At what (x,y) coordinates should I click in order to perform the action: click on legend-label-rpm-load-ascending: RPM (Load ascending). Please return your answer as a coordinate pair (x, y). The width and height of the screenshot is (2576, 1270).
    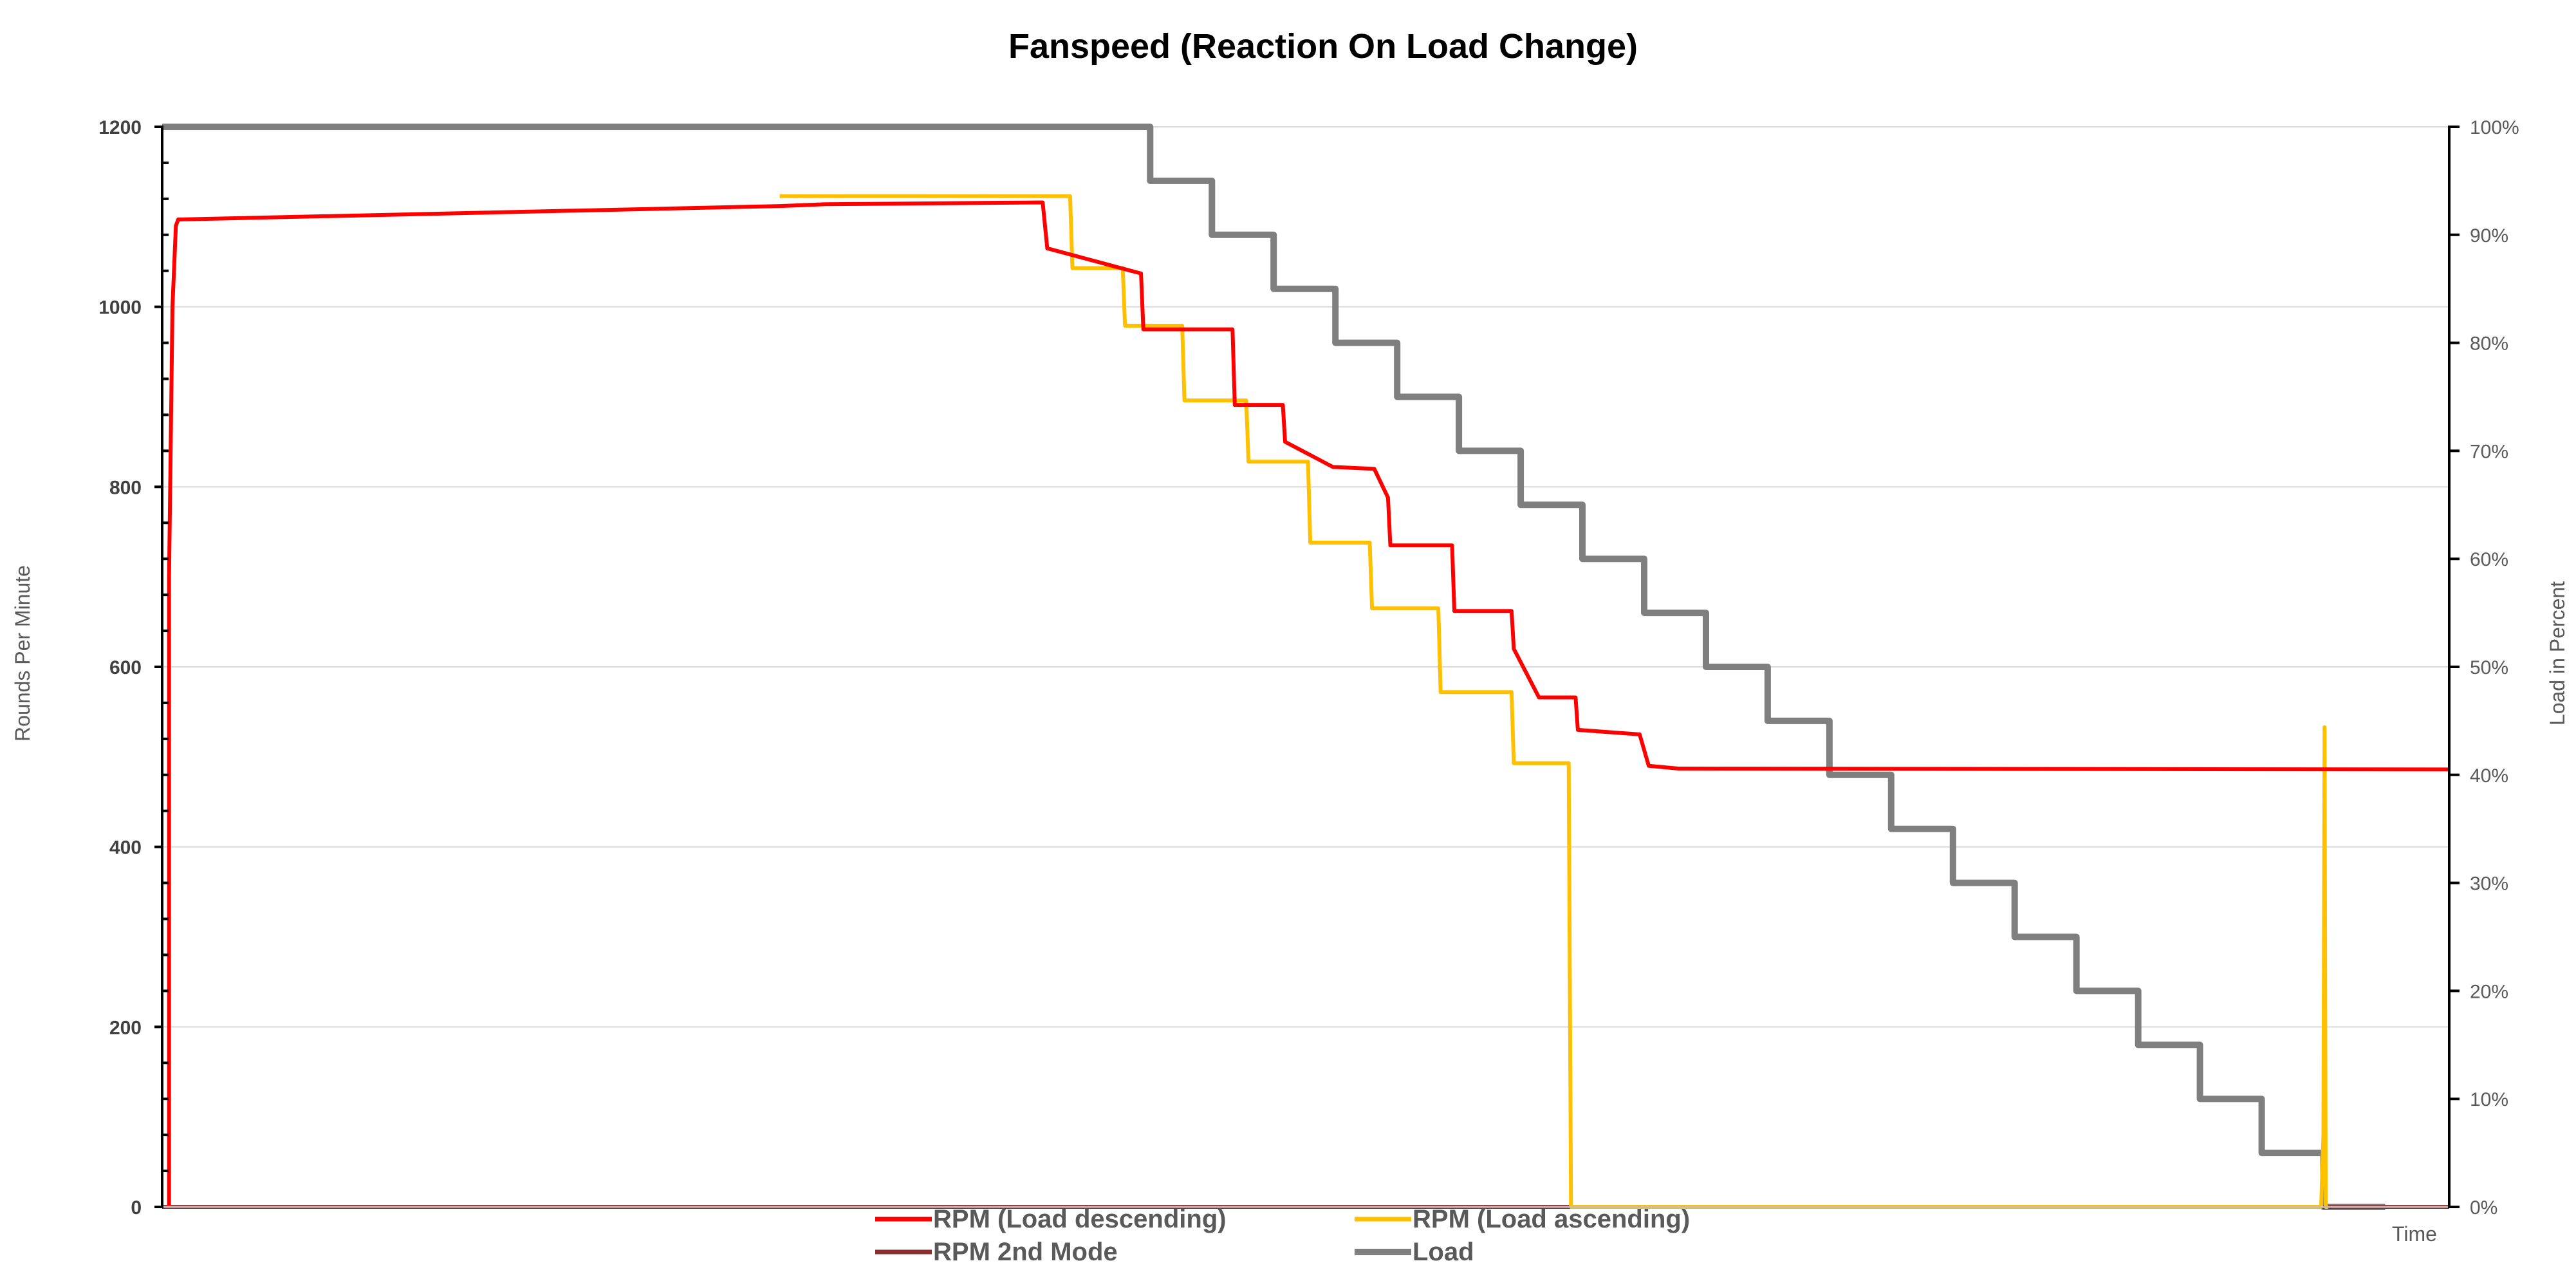
    Looking at the image, I should click on (1552, 1219).